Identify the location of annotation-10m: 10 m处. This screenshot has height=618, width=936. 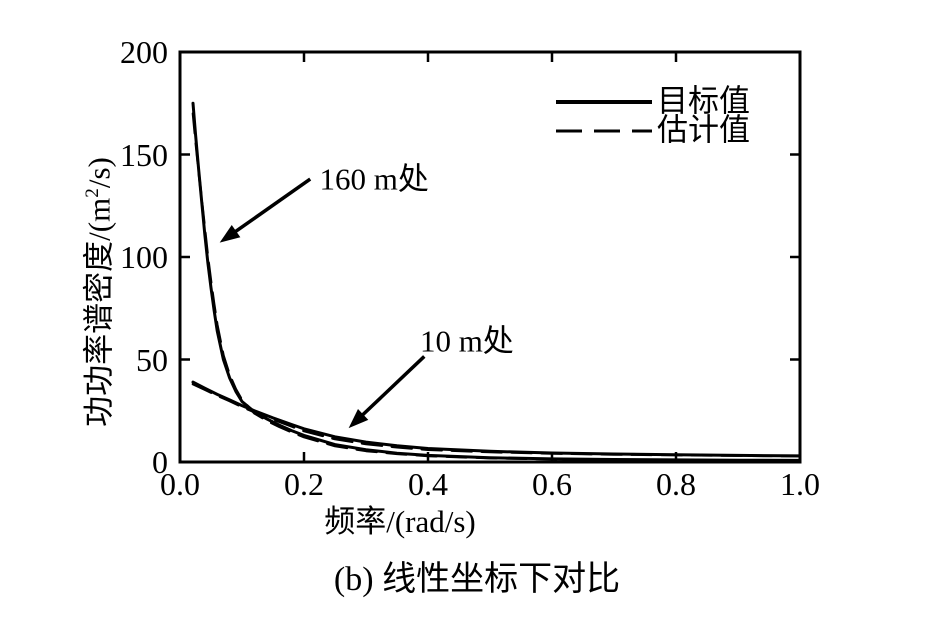
(466, 341).